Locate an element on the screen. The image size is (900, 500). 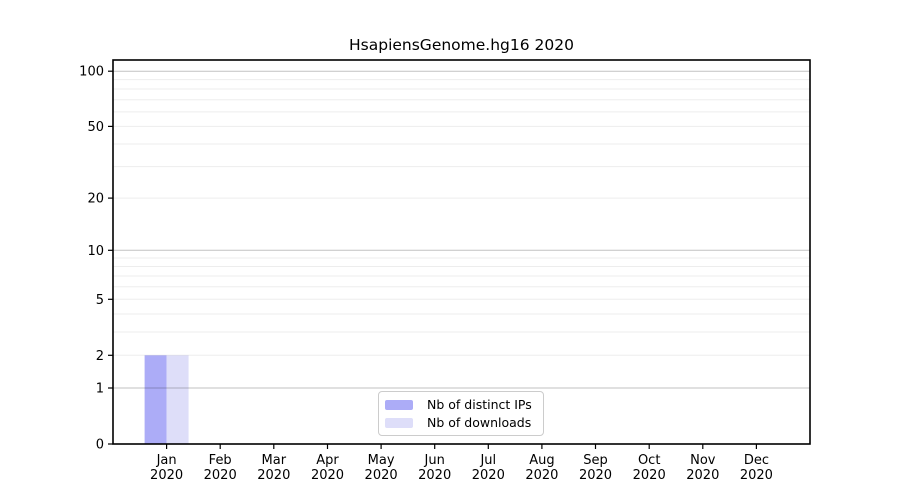
chart-title: HsapiensGenome.hg16 2020 is located at coordinates (461, 45).